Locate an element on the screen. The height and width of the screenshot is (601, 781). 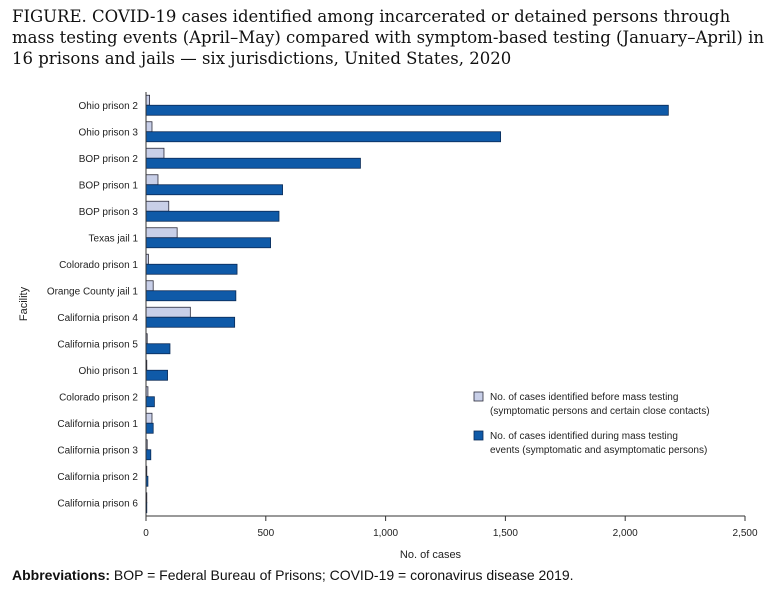
category-label: California prison 6 is located at coordinates (97, 503).